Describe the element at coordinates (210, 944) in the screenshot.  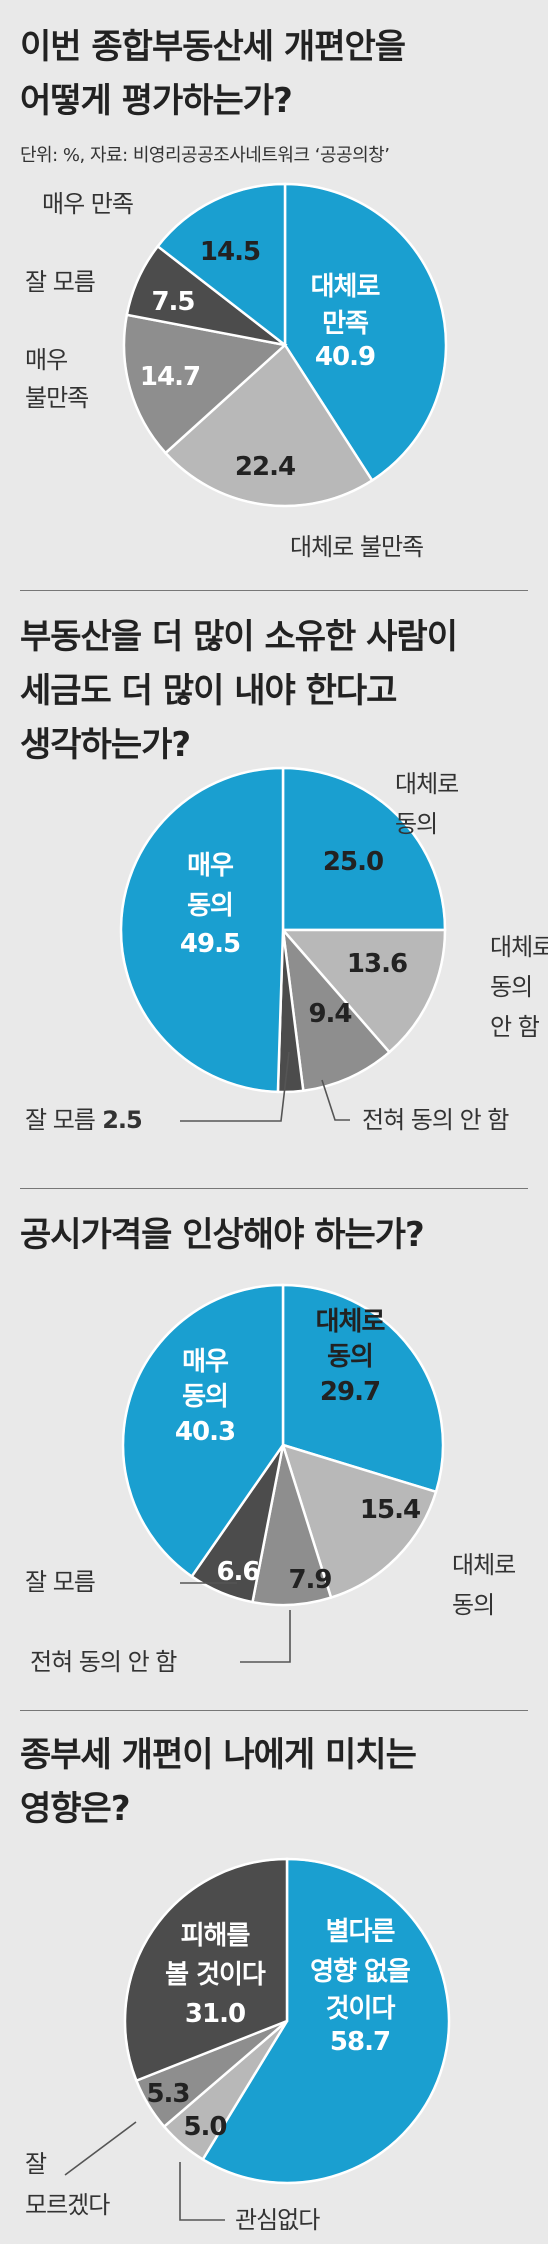
I see `slice-value-label: 49.5` at that location.